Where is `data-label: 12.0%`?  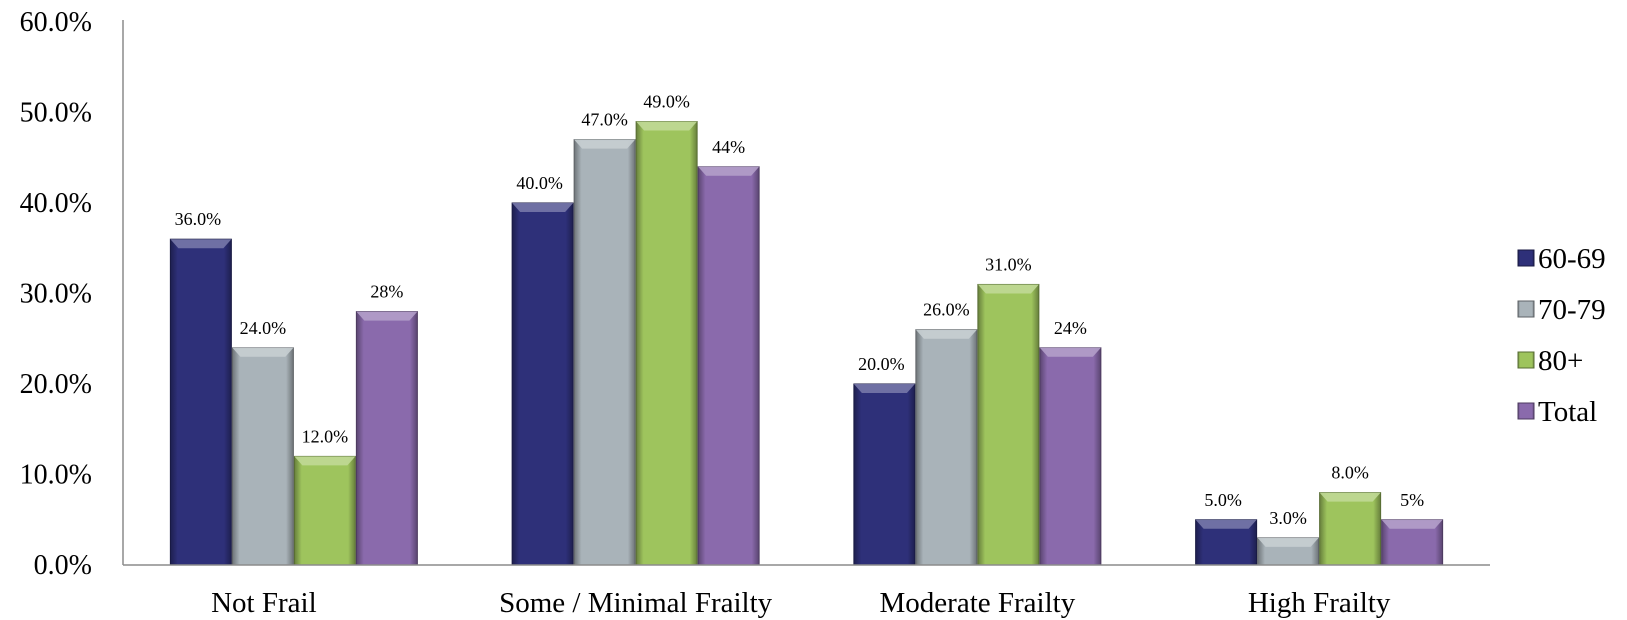 data-label: 12.0% is located at coordinates (325, 436).